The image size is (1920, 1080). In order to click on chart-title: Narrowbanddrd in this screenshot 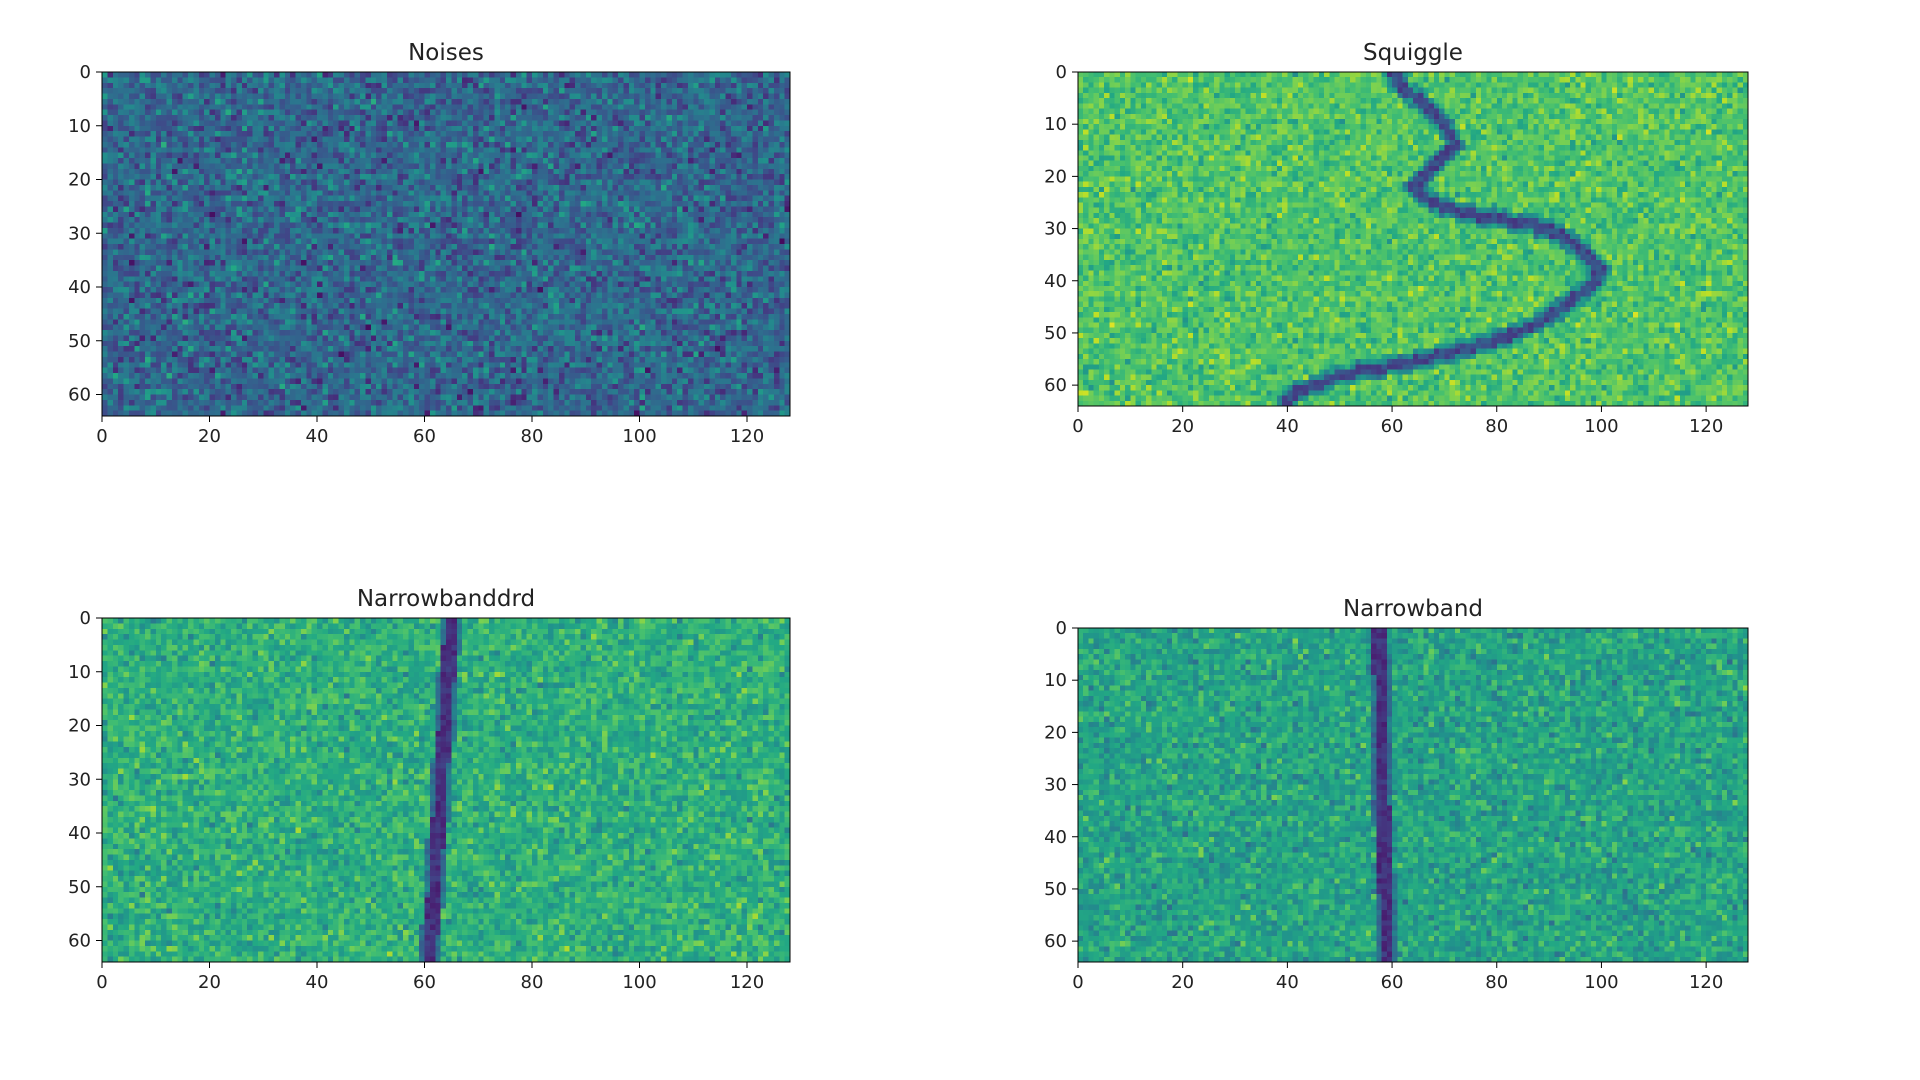, I will do `click(446, 599)`.